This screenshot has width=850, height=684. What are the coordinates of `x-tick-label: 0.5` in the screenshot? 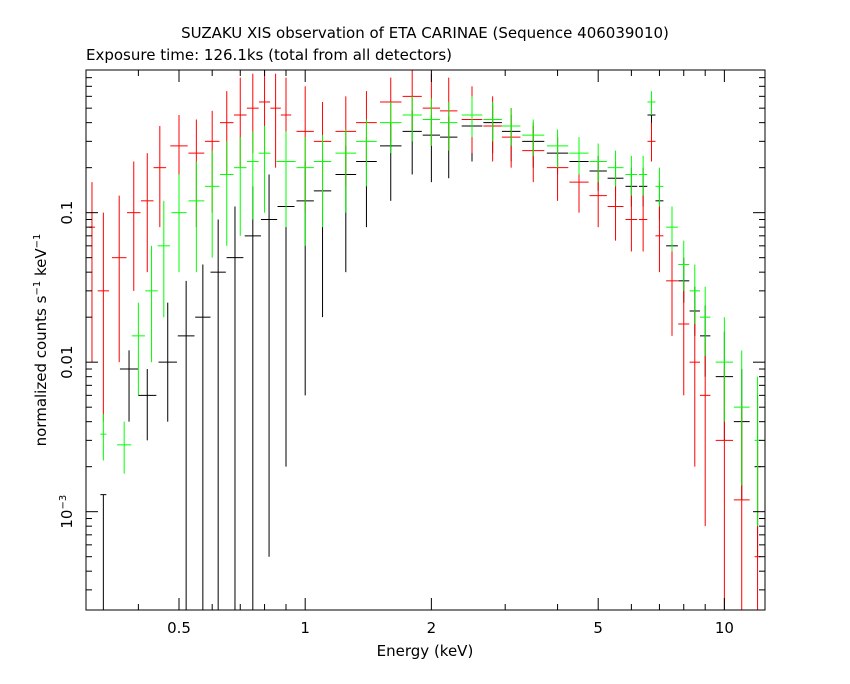 It's located at (179, 628).